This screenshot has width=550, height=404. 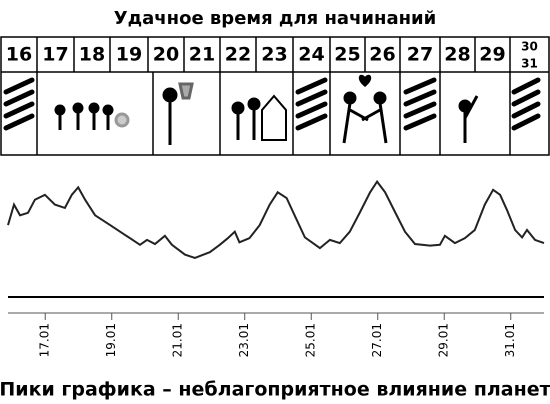 I want to click on day-label: 18, so click(x=92, y=55).